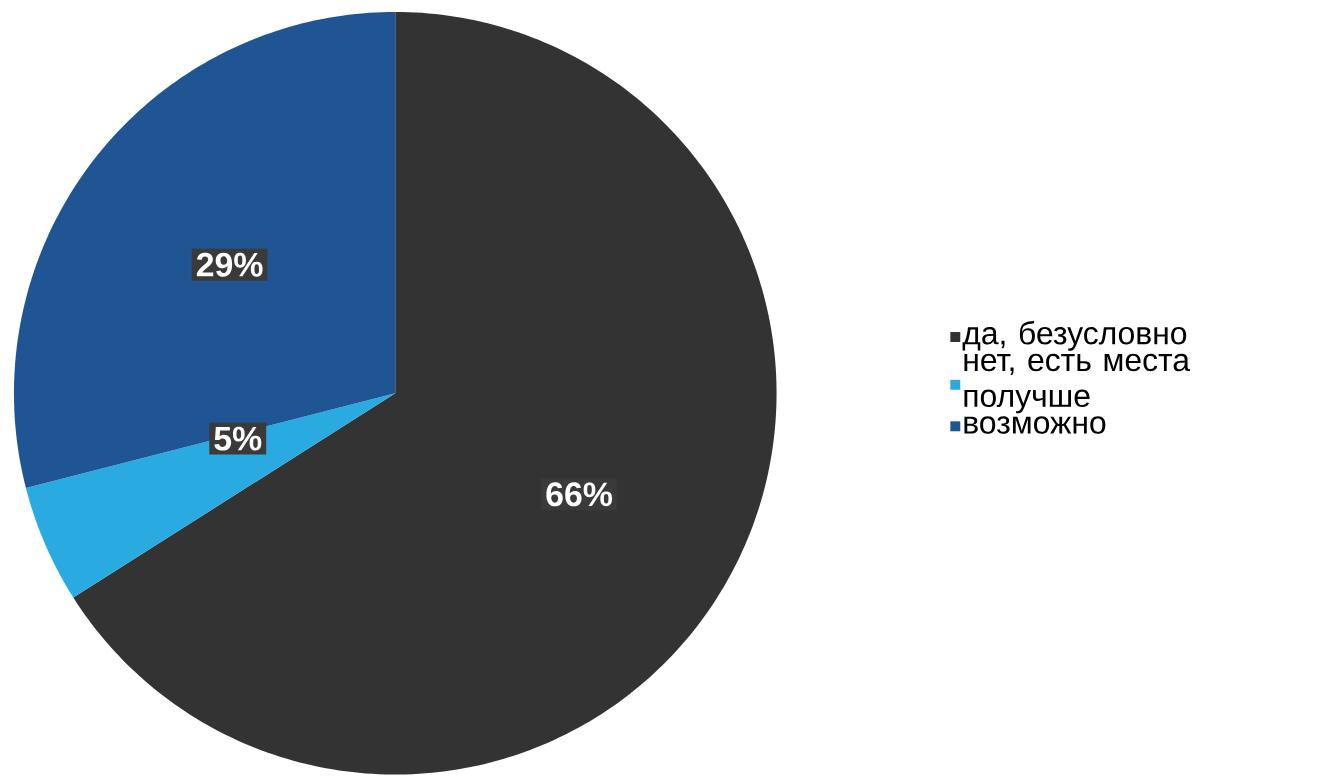 This screenshot has height=776, width=1322. I want to click on legend-label: возможно, so click(1035, 425).